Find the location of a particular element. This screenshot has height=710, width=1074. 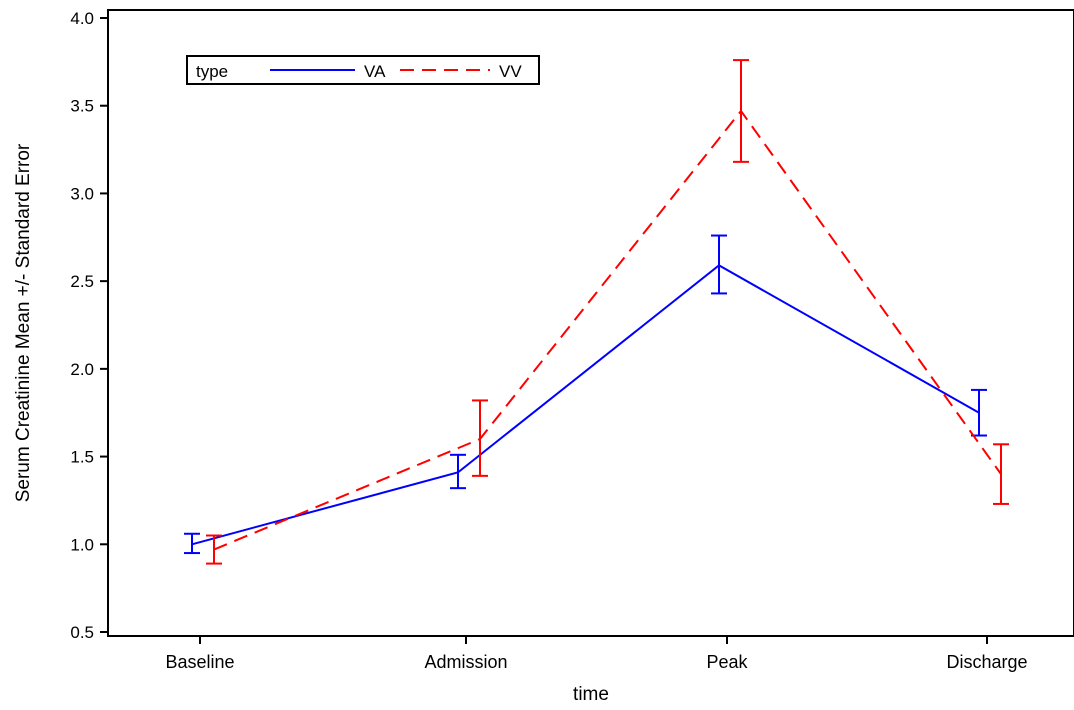

x-tick-label: Discharge is located at coordinates (986, 662).